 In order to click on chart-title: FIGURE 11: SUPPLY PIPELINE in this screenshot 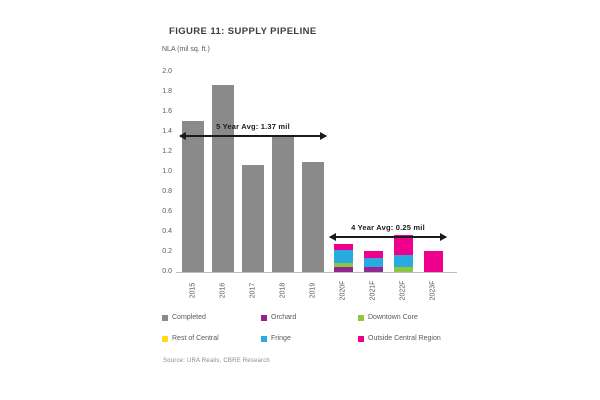, I will do `click(243, 31)`.